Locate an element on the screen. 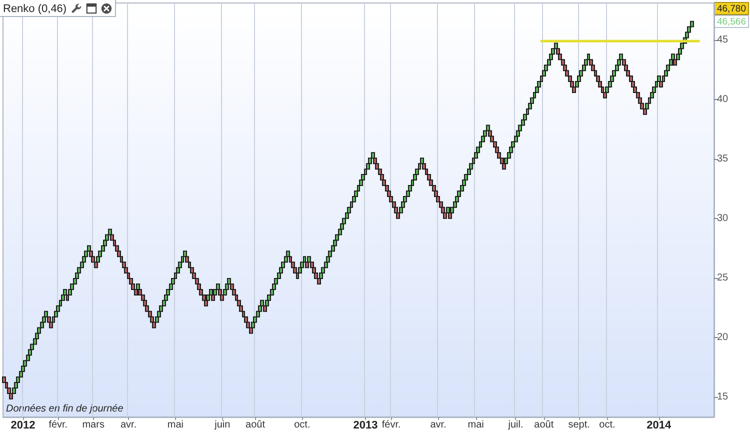 Image resolution: width=750 pixels, height=433 pixels. x-tick-label: 2013 is located at coordinates (365, 426).